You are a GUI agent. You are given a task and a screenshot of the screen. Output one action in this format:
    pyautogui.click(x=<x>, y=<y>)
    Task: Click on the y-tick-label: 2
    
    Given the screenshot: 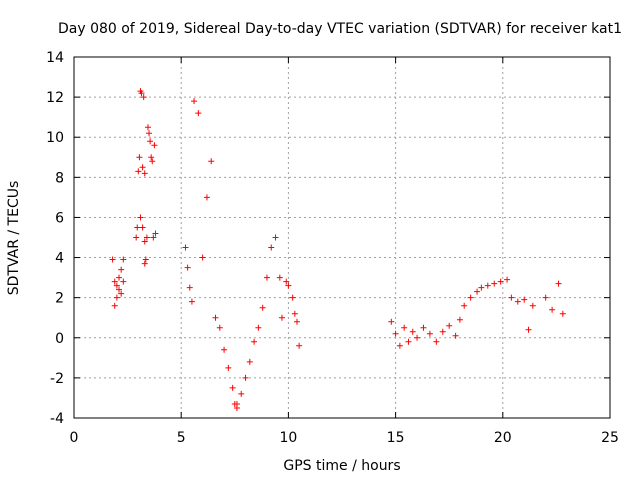 What is the action you would take?
    pyautogui.click(x=59, y=299)
    